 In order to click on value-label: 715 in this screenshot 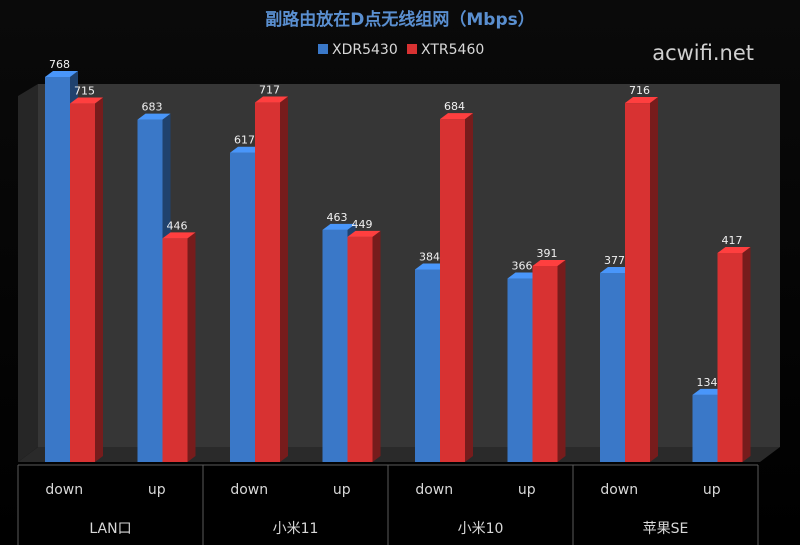, I will do `click(84, 91)`.